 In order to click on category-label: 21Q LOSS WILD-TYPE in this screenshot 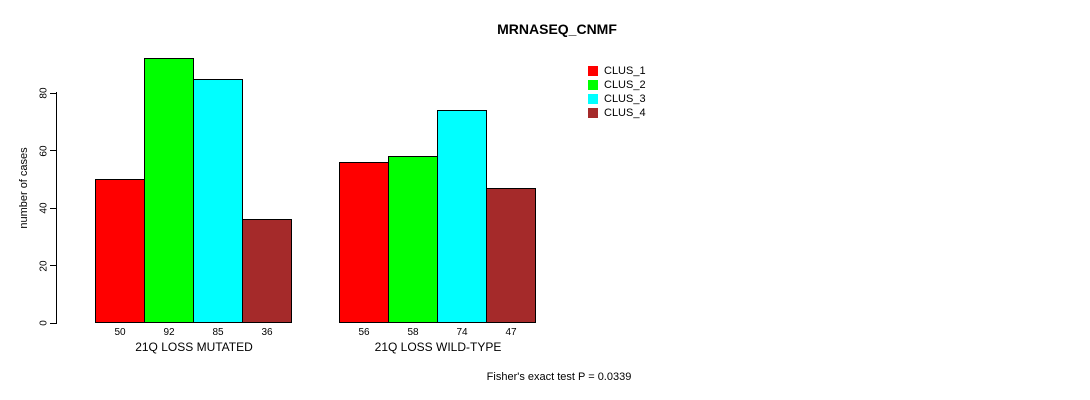, I will do `click(438, 347)`.